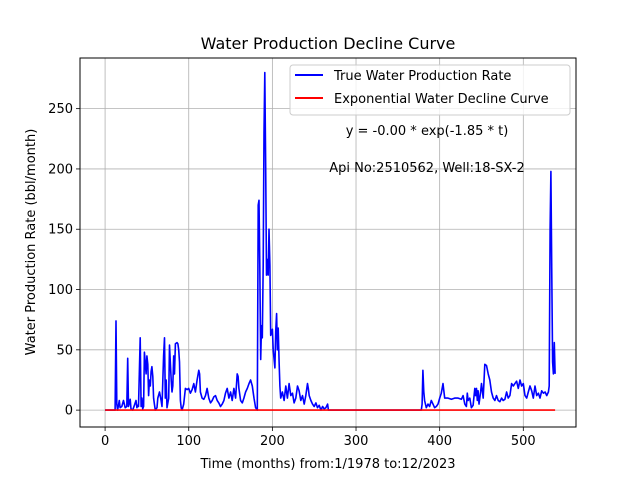 Image resolution: width=640 pixels, height=480 pixels. Describe the element at coordinates (31, 242) in the screenshot. I see `y-axis-label: Water Production Rate (bbl/month)` at that location.